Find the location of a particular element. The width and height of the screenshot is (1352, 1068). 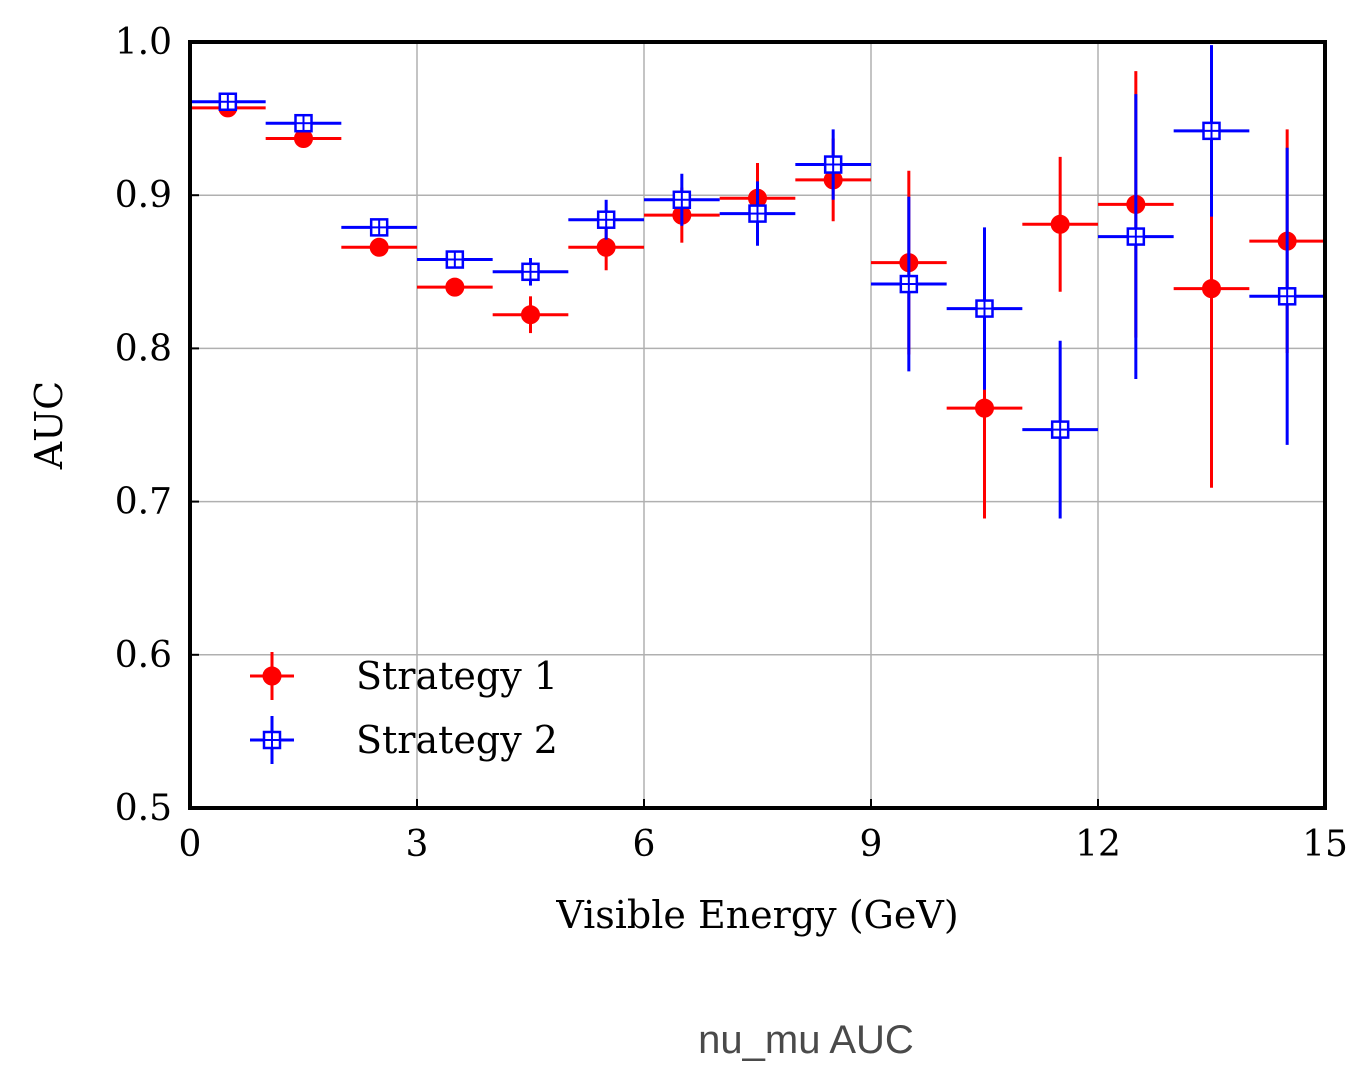

legend: Strategy 1 Strategy 2 is located at coordinates (404, 708).